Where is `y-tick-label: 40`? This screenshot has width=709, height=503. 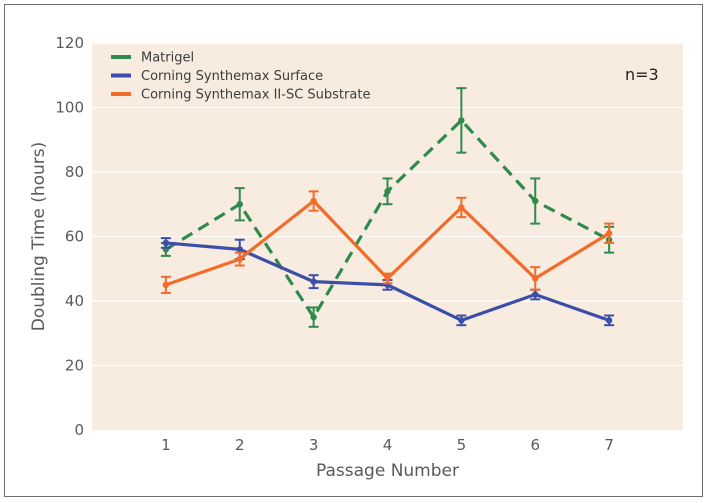 y-tick-label: 40 is located at coordinates (74, 301).